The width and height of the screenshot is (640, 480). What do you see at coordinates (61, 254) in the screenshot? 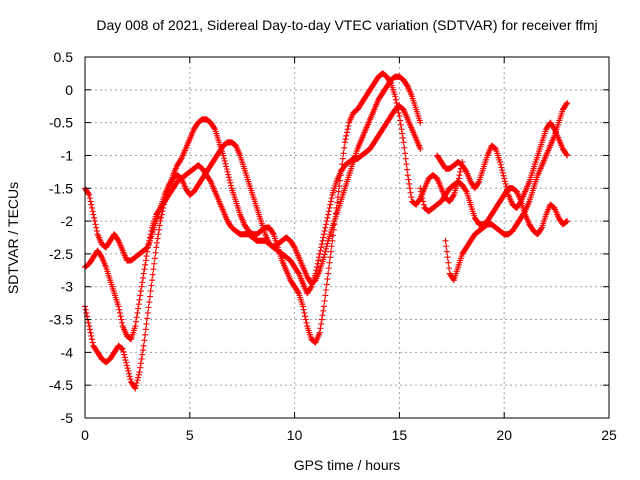
I see `y-tick-label: -2.5` at bounding box center [61, 254].